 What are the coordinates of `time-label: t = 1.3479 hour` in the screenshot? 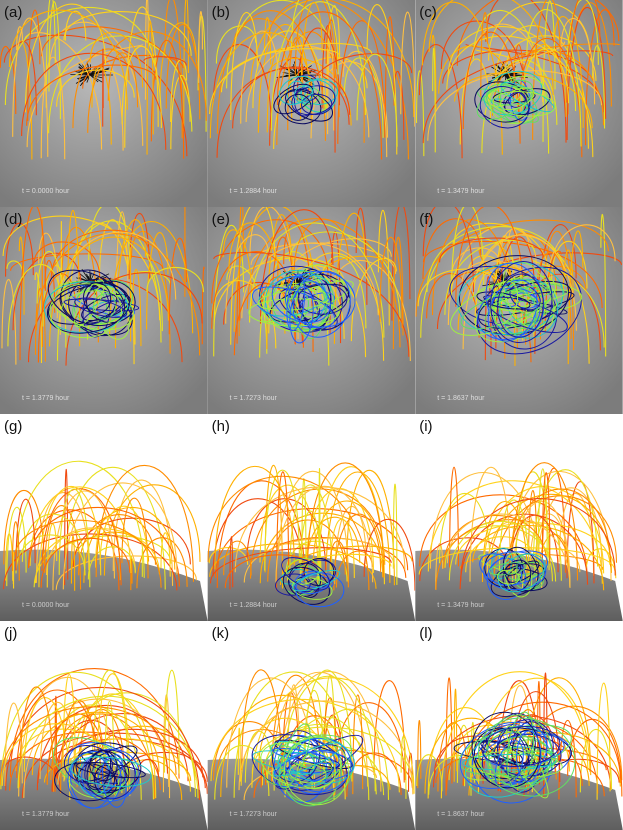 It's located at (461, 605).